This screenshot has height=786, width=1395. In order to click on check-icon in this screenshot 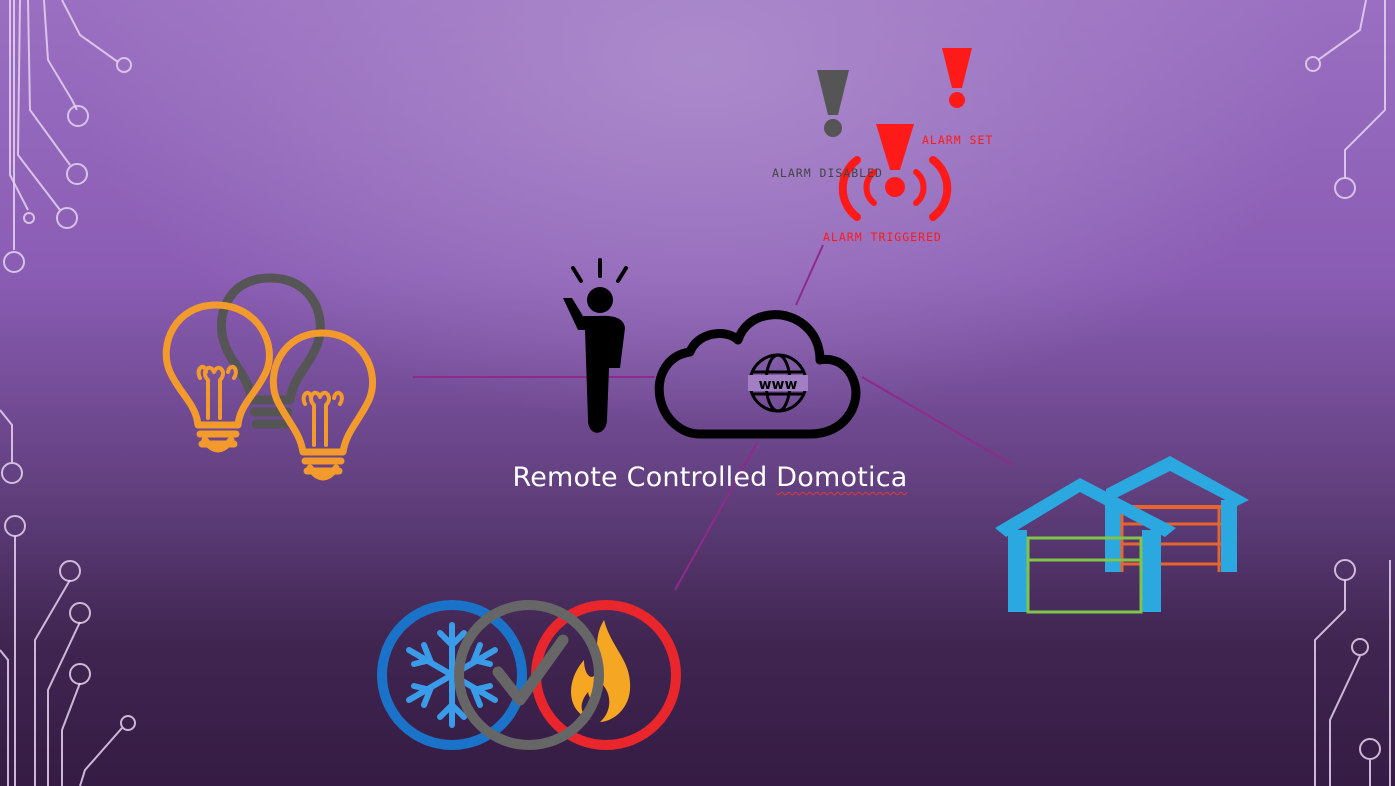, I will do `click(530, 670)`.